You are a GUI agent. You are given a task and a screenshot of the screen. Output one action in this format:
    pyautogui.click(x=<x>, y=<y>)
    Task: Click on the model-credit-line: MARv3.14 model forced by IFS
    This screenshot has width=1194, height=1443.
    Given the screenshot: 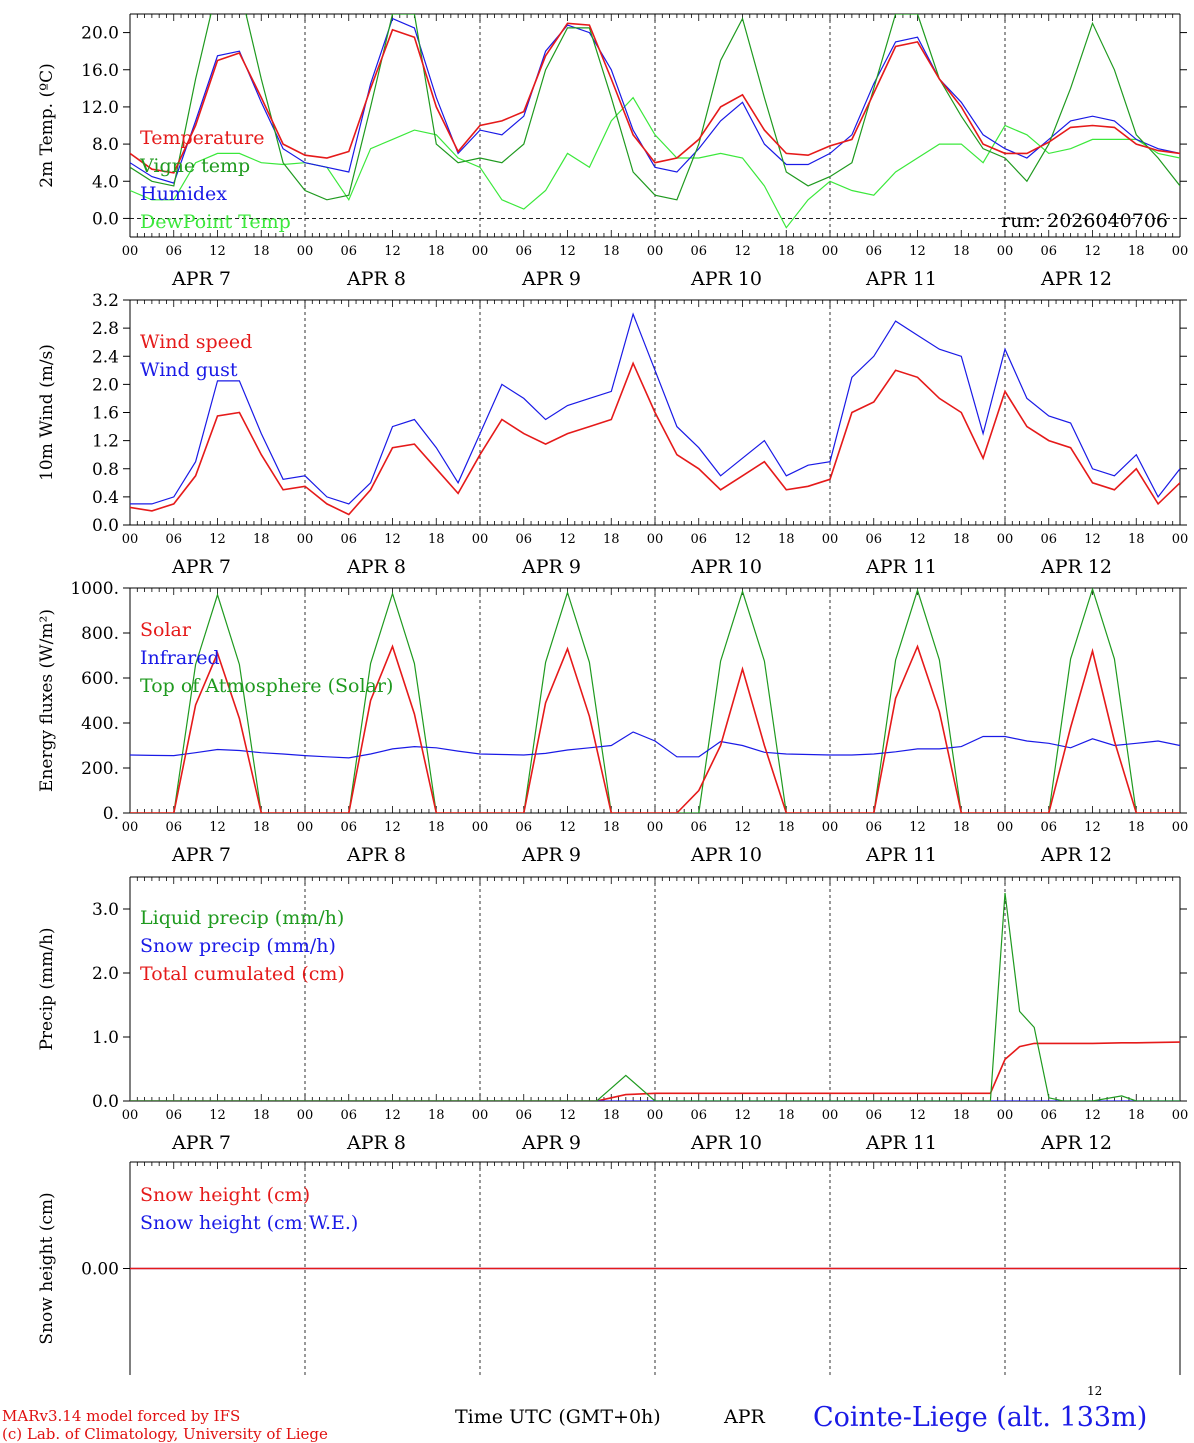 What is the action you would take?
    pyautogui.click(x=121, y=1416)
    